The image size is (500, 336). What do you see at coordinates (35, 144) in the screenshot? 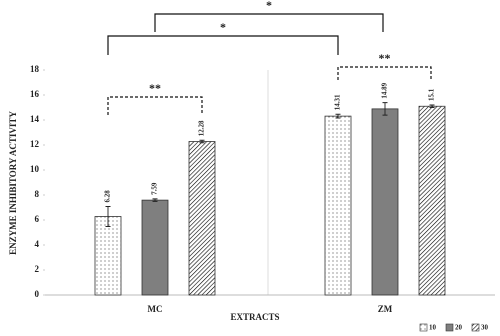
I see `y-tick-label: 12` at bounding box center [35, 144].